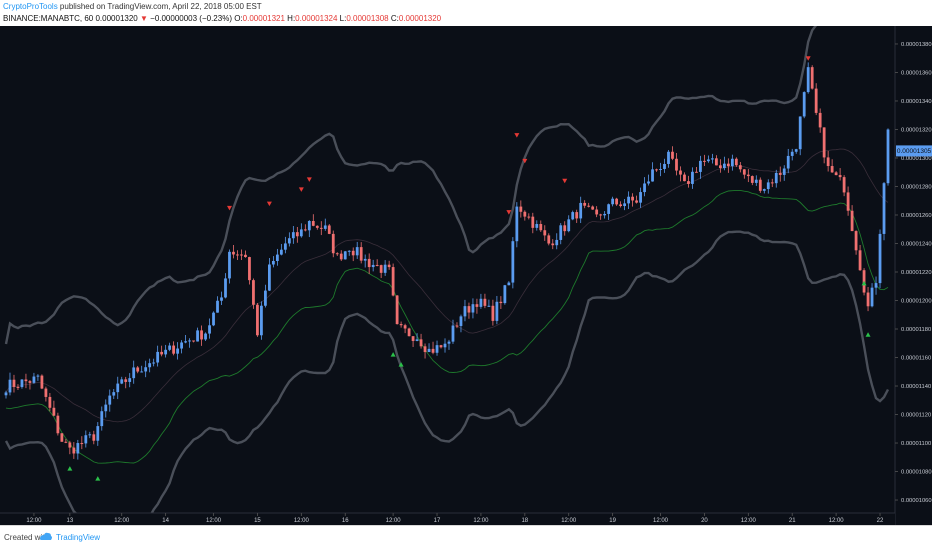 This screenshot has width=932, height=551. I want to click on low-value: 0.00001308, so click(367, 18).